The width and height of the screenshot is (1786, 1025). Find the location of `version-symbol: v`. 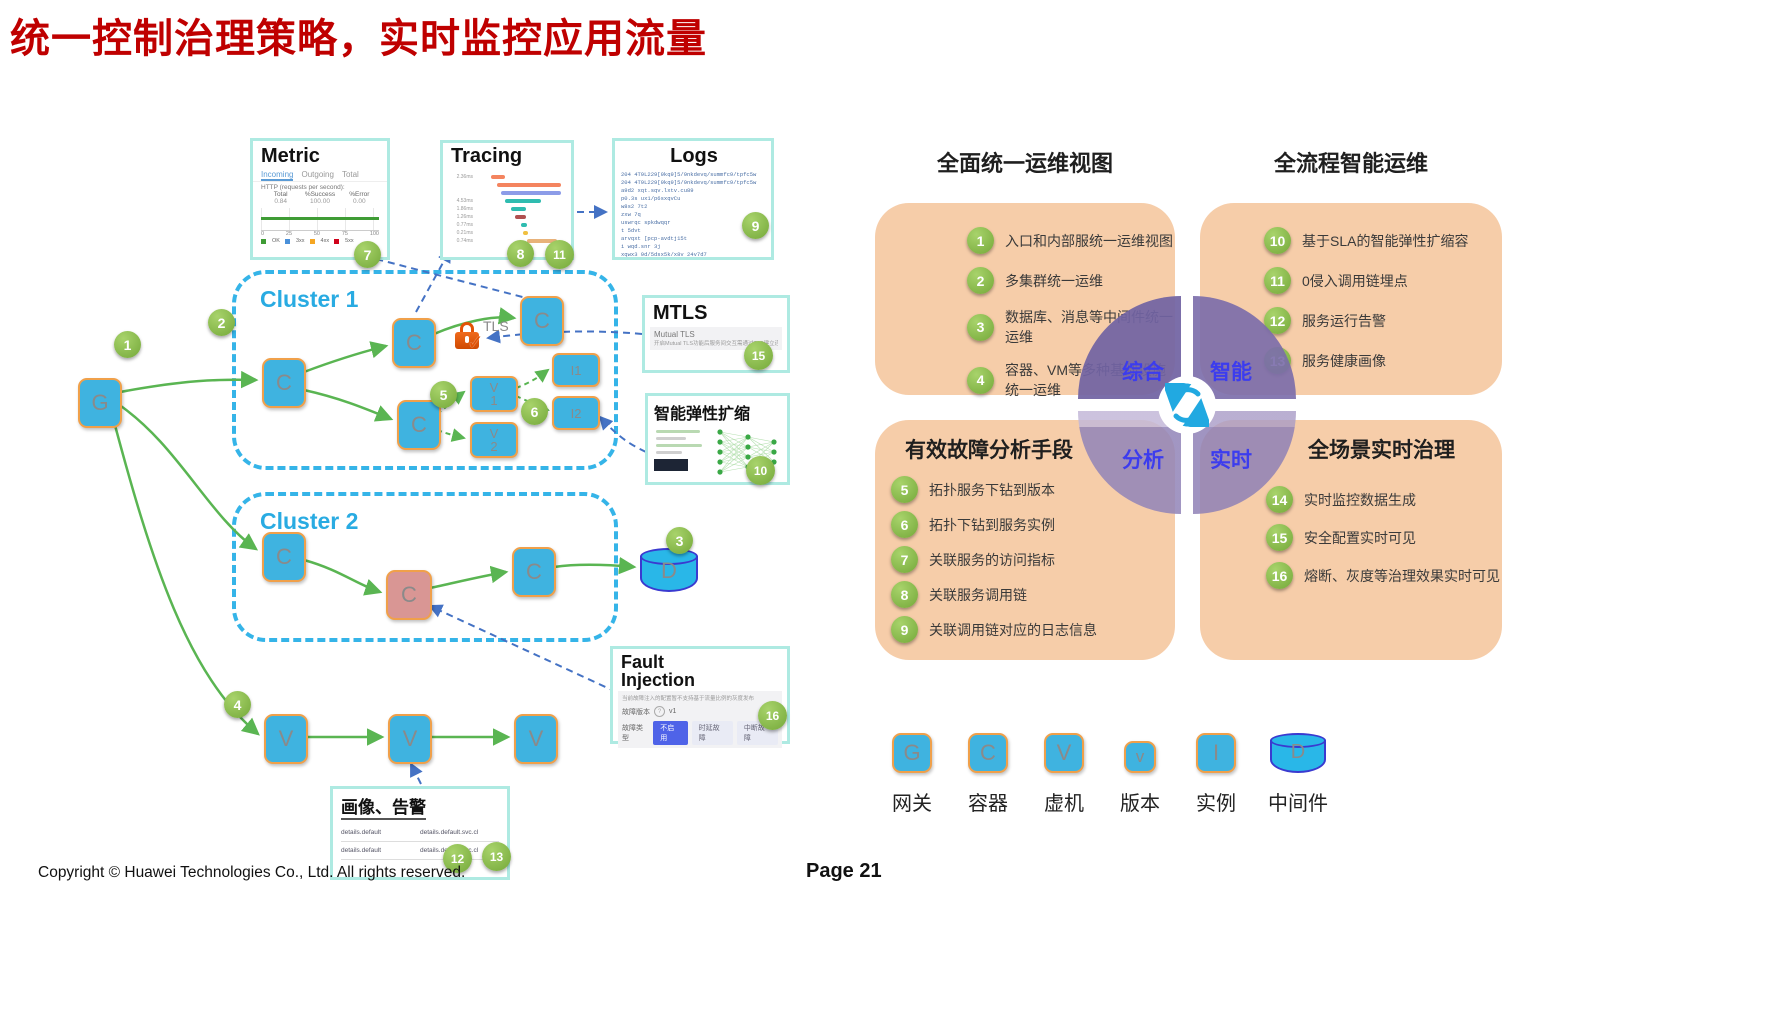

version-symbol: v is located at coordinates (1140, 757).